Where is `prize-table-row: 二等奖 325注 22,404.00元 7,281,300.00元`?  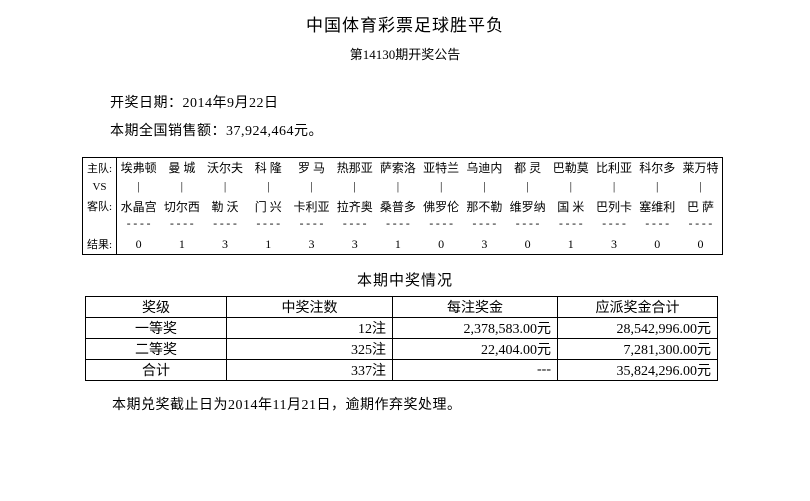 prize-table-row: 二等奖 325注 22,404.00元 7,281,300.00元 is located at coordinates (401, 349).